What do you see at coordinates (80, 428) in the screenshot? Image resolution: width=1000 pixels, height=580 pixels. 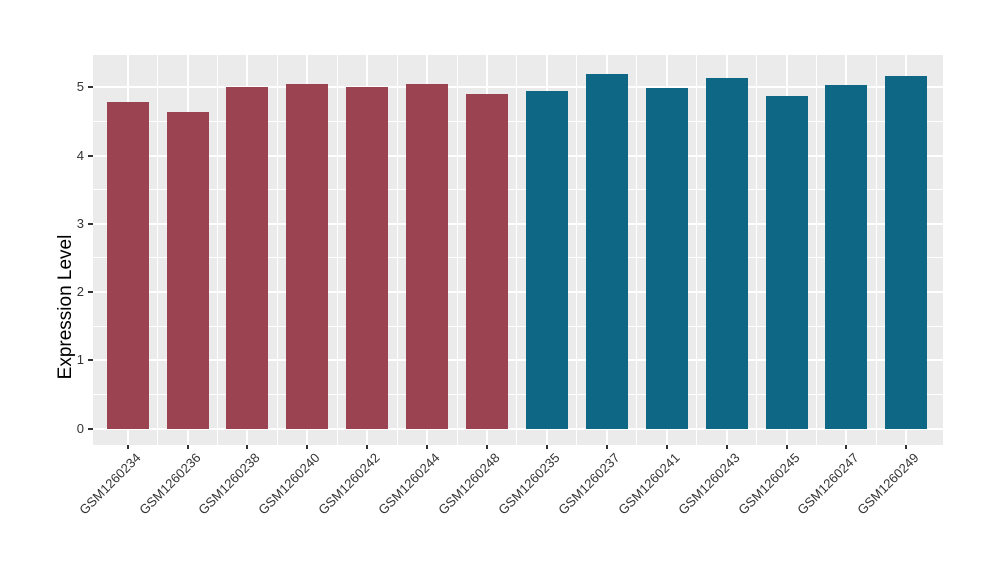 I see `y-tick-label: 0` at bounding box center [80, 428].